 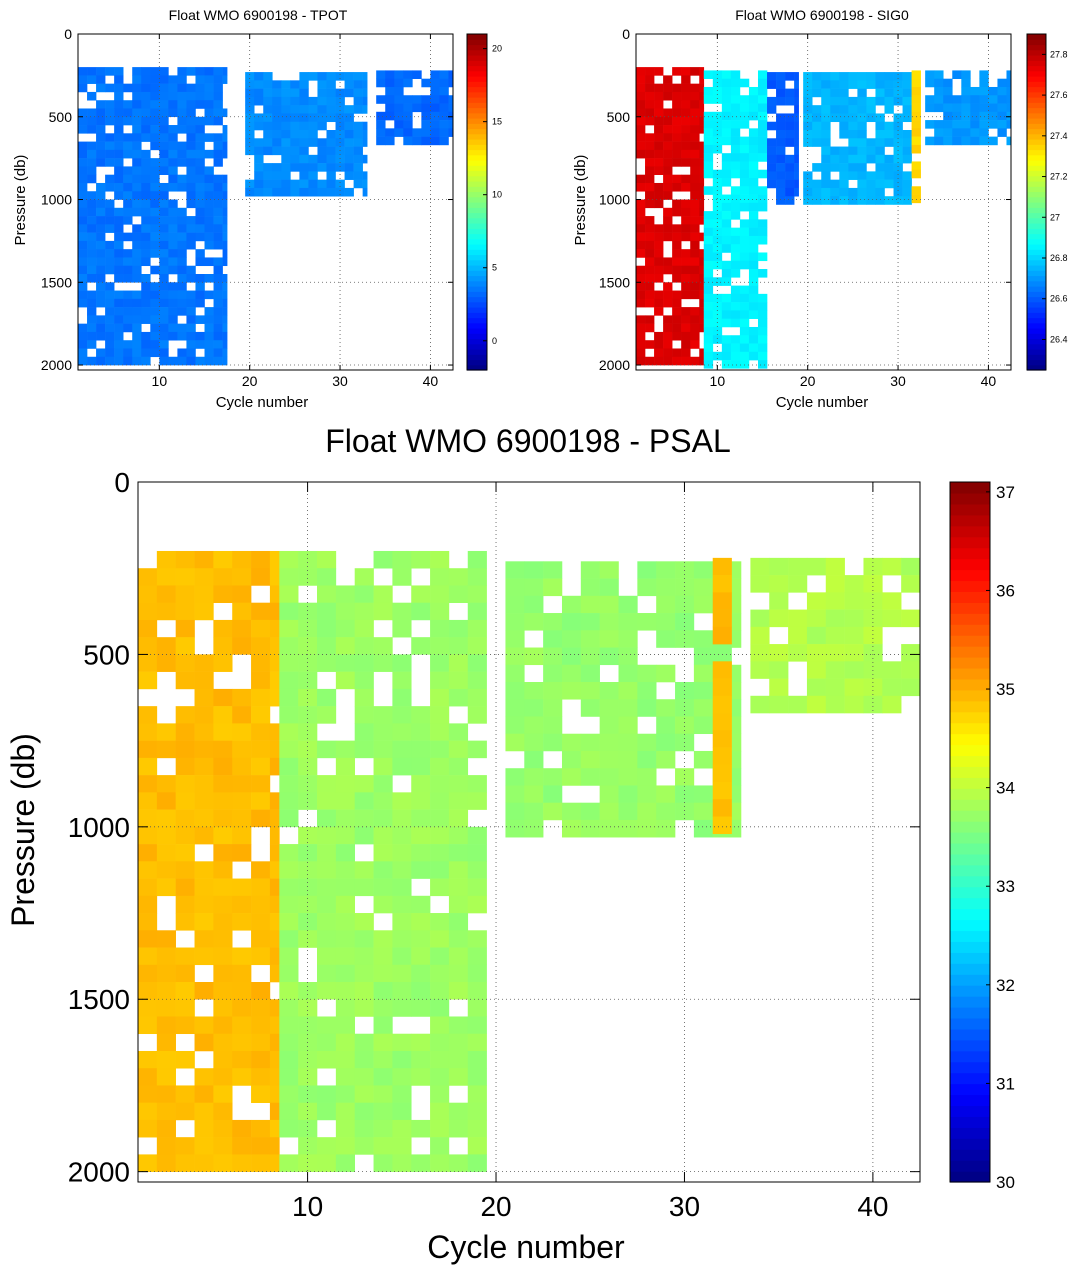 What do you see at coordinates (265, 202) in the screenshot?
I see `tpot-grid` at bounding box center [265, 202].